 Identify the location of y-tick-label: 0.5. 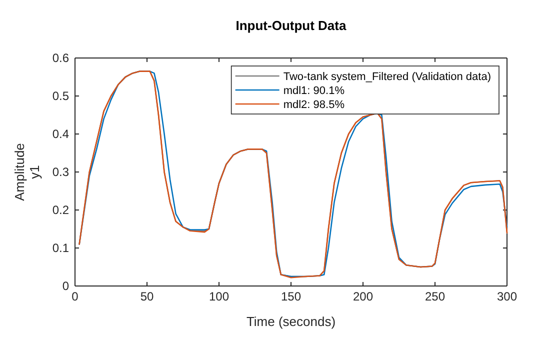
(61, 95).